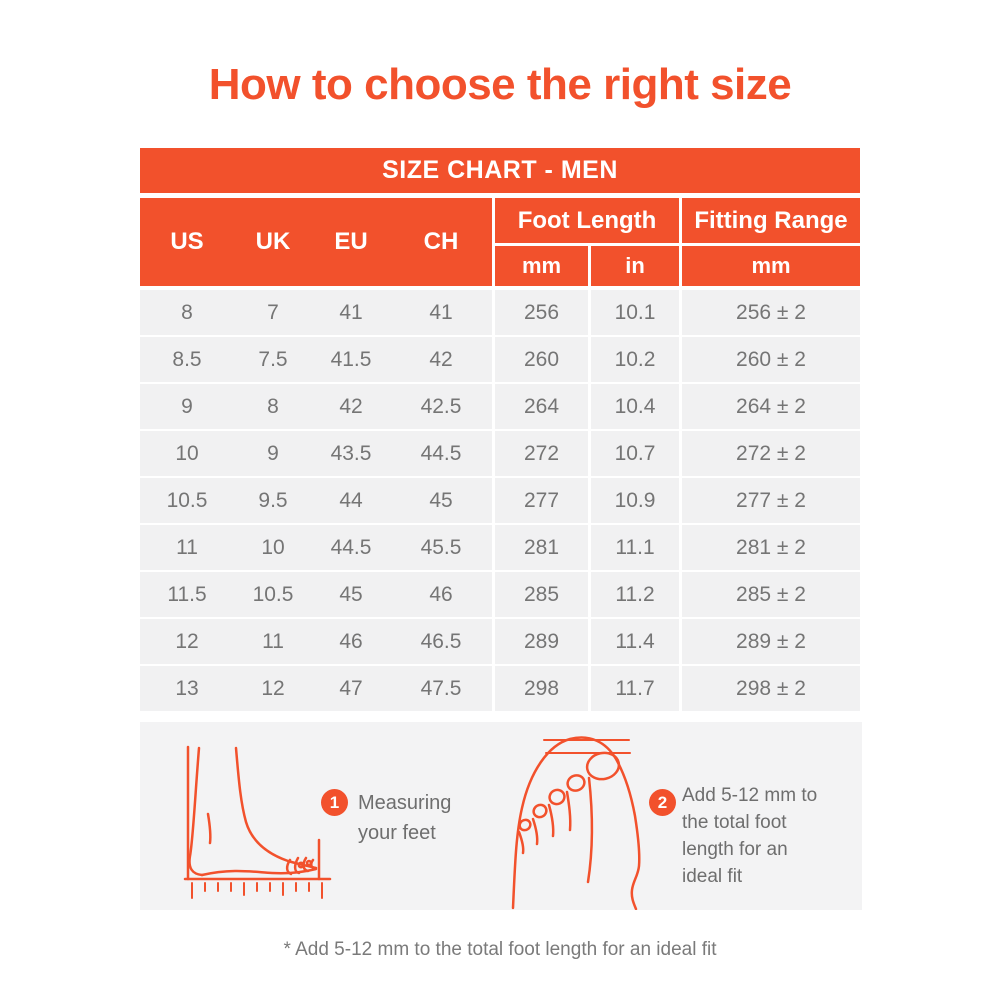  I want to click on column-header-fitting-range-mm: mm, so click(769, 266).